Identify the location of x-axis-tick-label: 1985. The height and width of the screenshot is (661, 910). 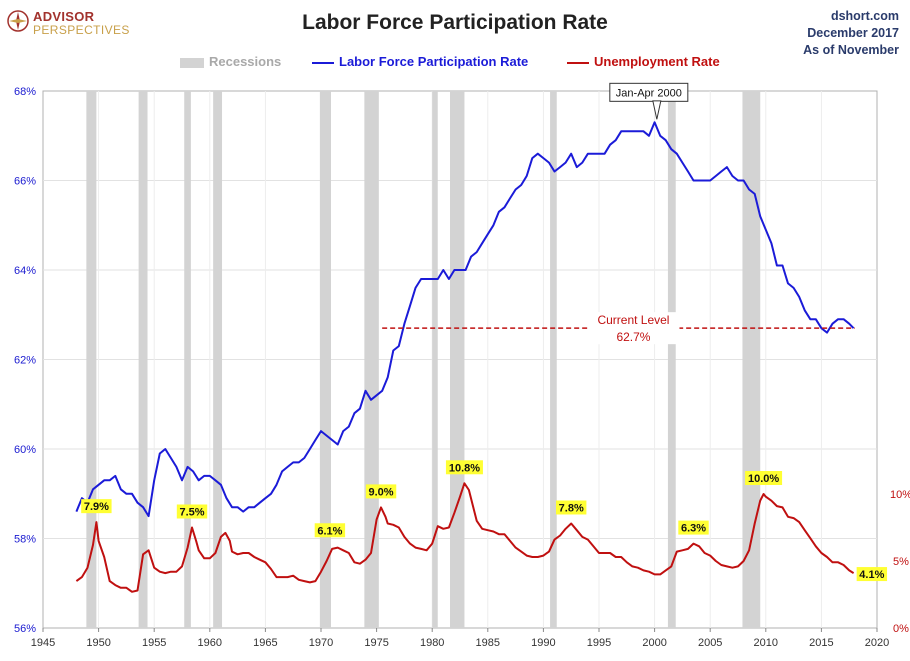
(488, 643).